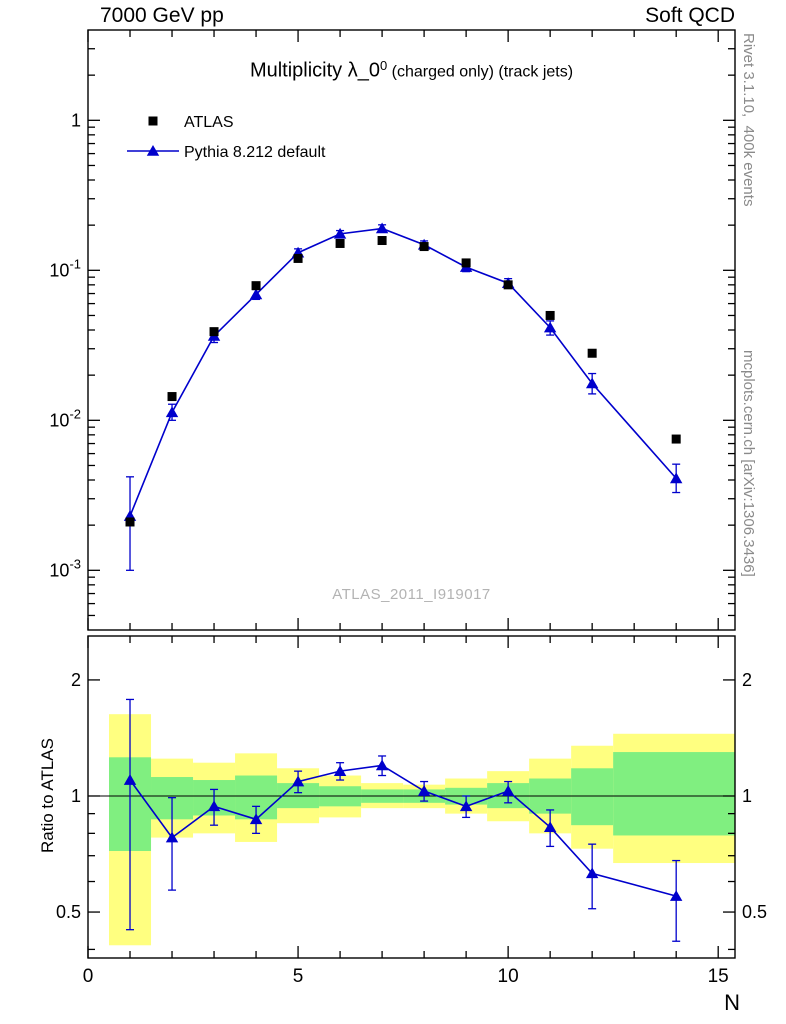  Describe the element at coordinates (754, 912) in the screenshot. I see `ratio-y-tick-label-right: 0.5` at that location.